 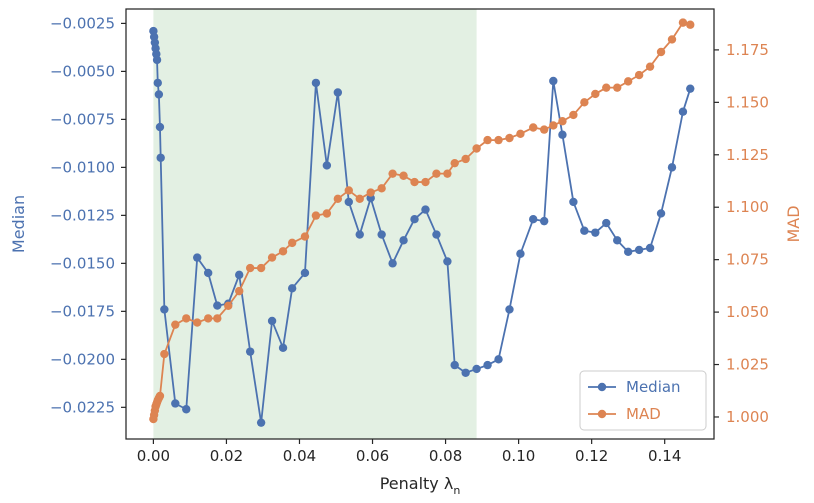 What do you see at coordinates (445, 456) in the screenshot?
I see `x-tick-label: 0.08` at bounding box center [445, 456].